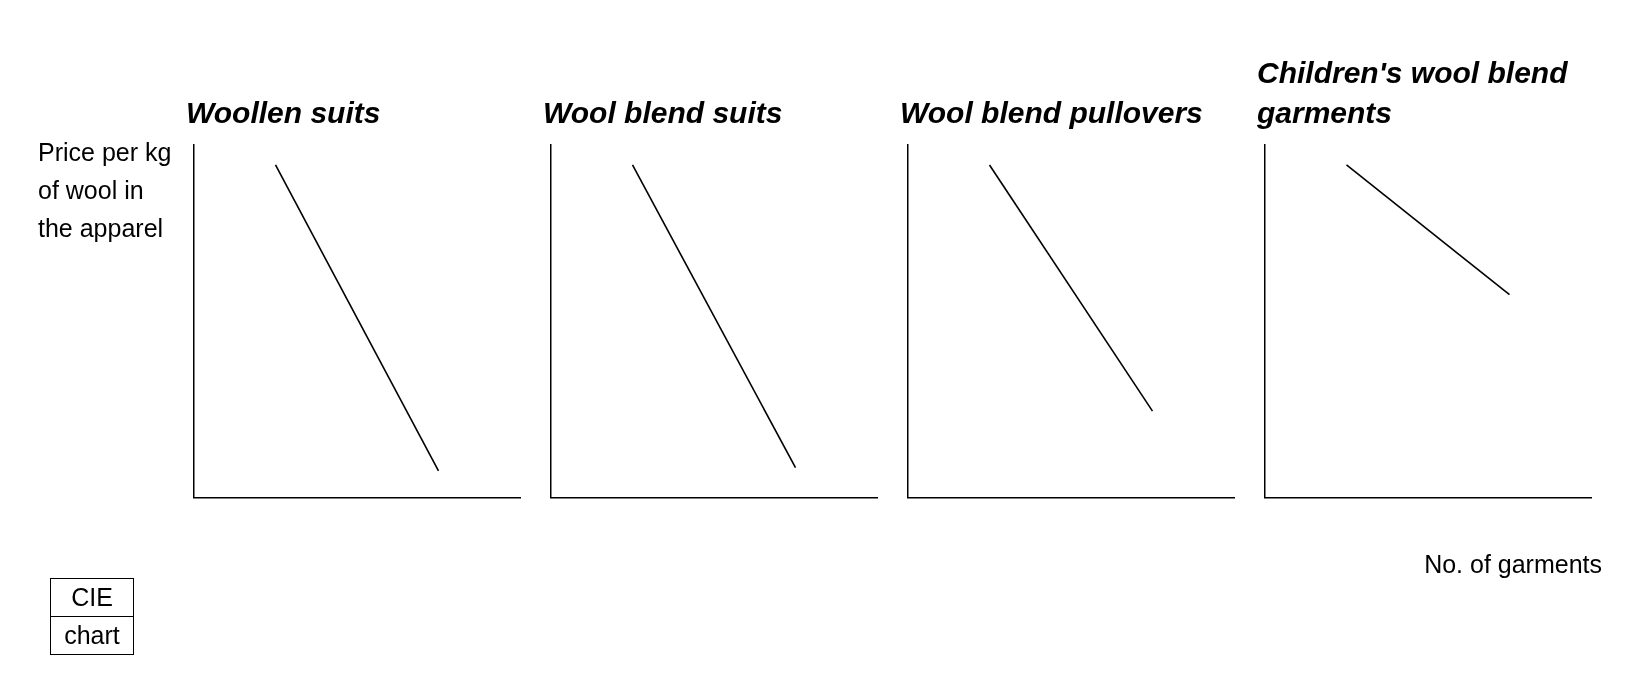  I want to click on chart-title: Wool blend pullovers, so click(1052, 113).